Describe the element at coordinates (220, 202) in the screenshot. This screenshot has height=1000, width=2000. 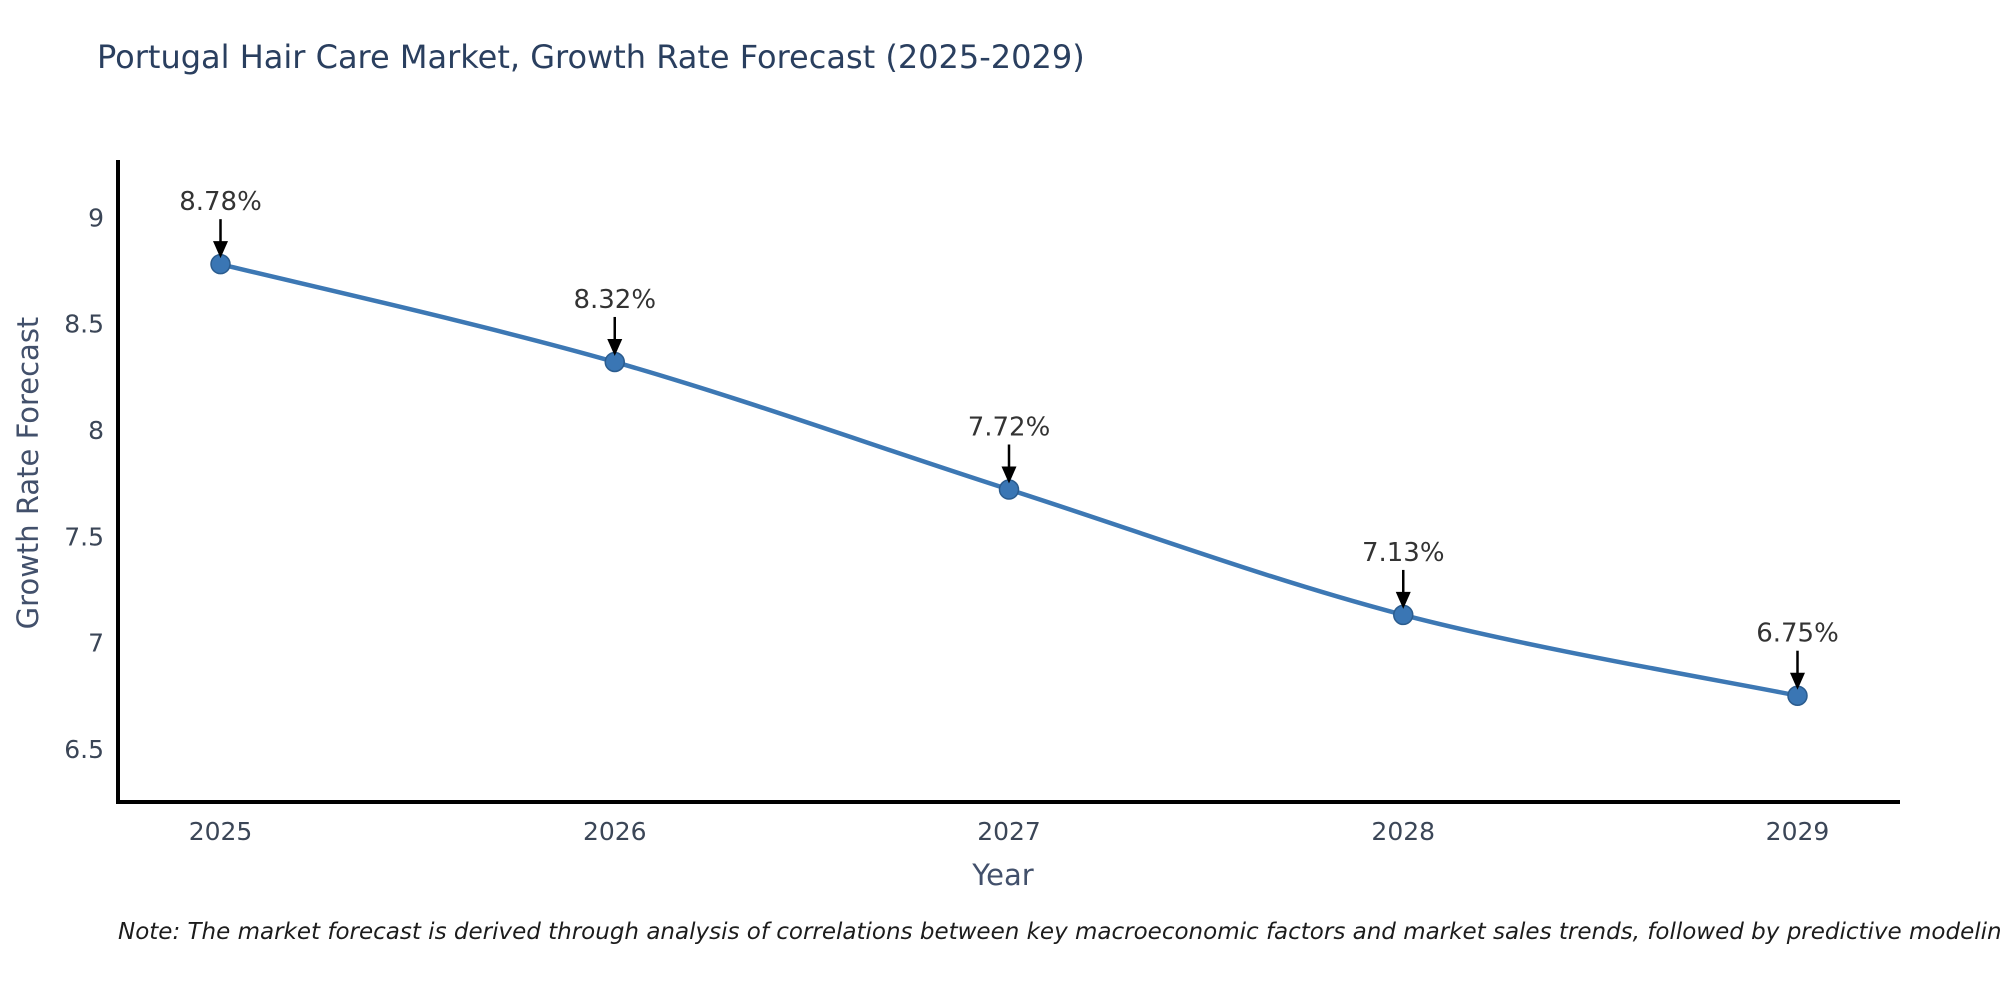
I see `data-point-label: 8.78%` at that location.